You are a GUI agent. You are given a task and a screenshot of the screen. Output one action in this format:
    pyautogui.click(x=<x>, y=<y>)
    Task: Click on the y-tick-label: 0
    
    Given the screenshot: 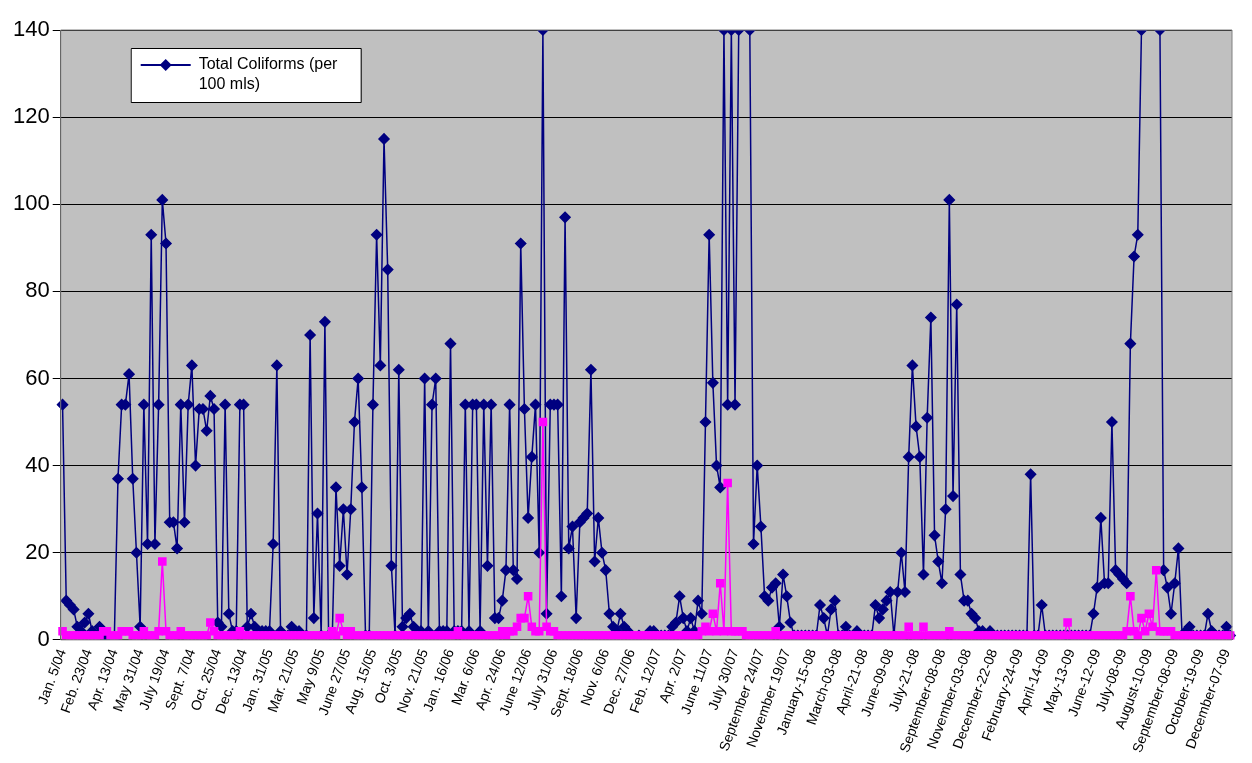 What is the action you would take?
    pyautogui.click(x=43, y=638)
    